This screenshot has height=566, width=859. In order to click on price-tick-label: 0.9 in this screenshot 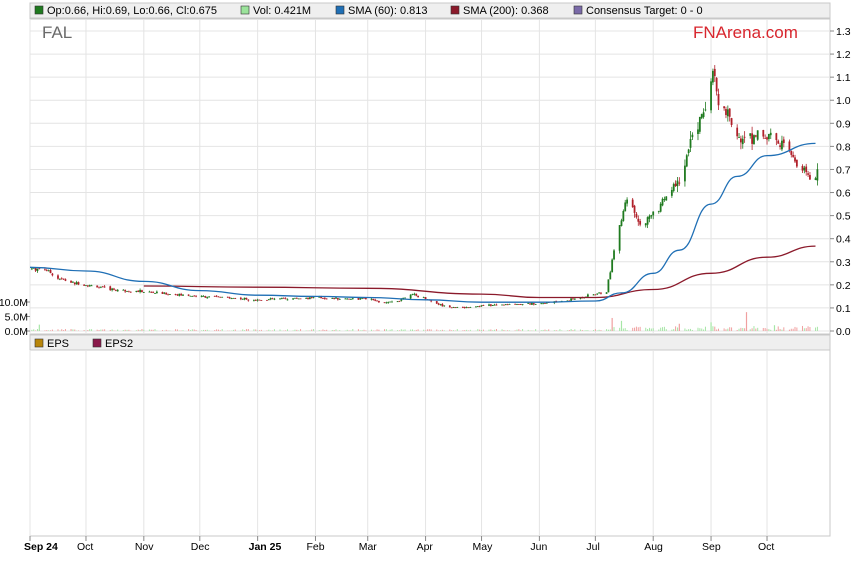, I will do `click(843, 124)`.